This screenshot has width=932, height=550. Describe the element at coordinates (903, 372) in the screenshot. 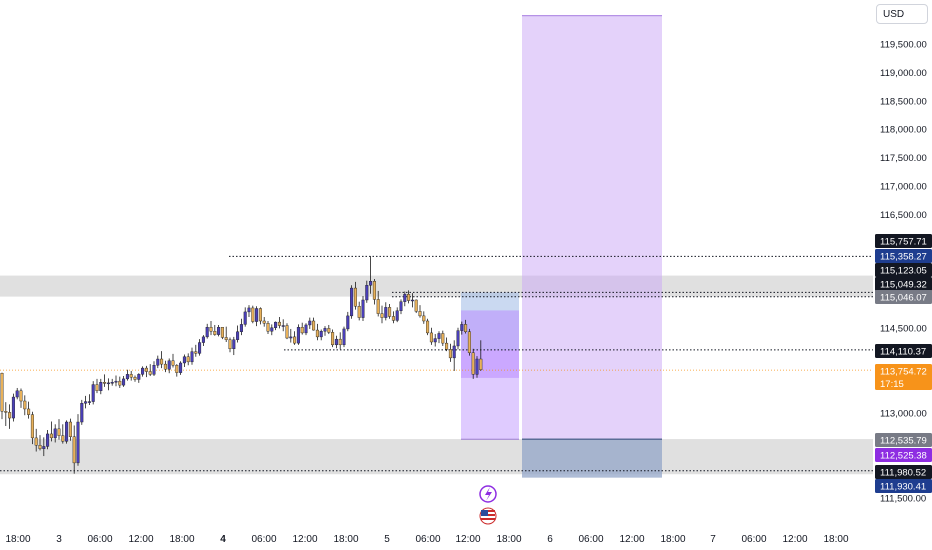

I see `price-label-text: 113,754.72` at that location.